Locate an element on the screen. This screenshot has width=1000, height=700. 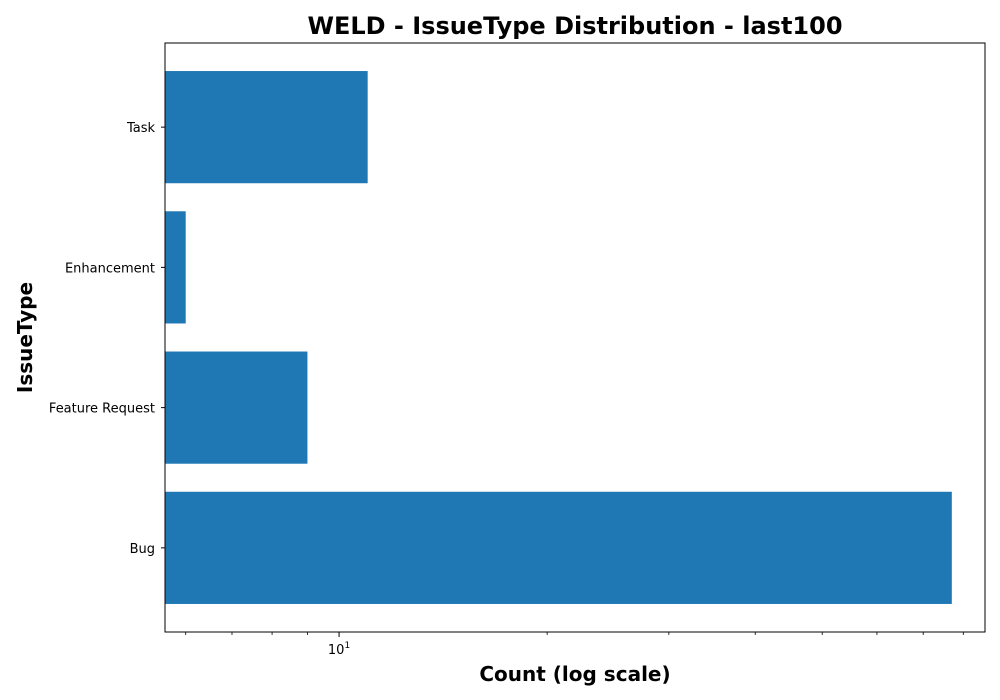
x-tick-label: 101 is located at coordinates (339, 649).